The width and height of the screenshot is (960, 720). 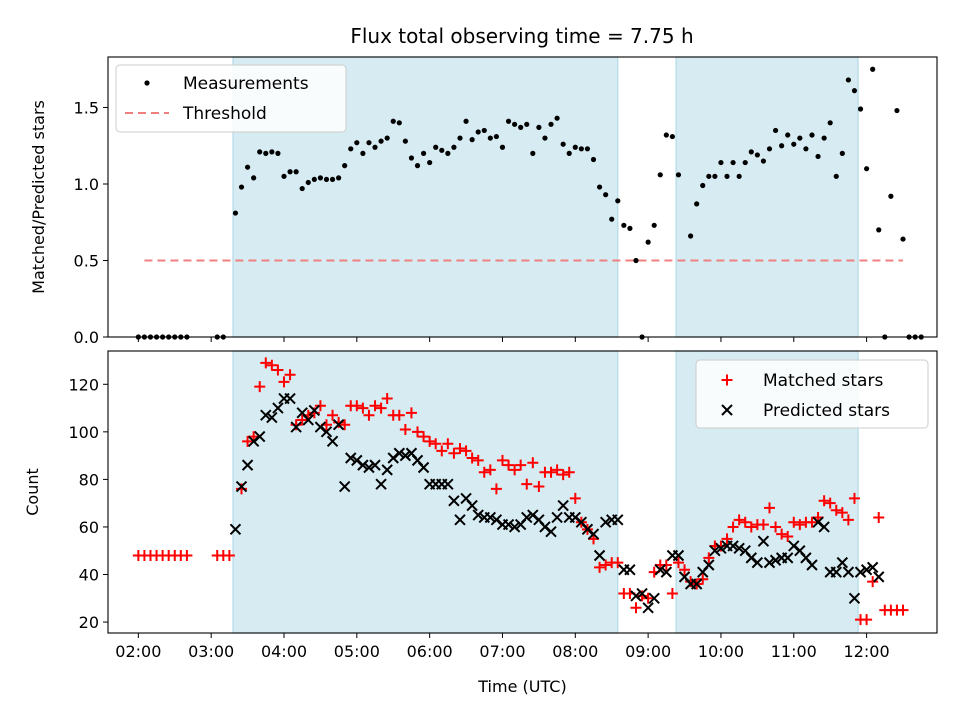 I want to click on x-tick-label: 04:00, so click(x=284, y=651).